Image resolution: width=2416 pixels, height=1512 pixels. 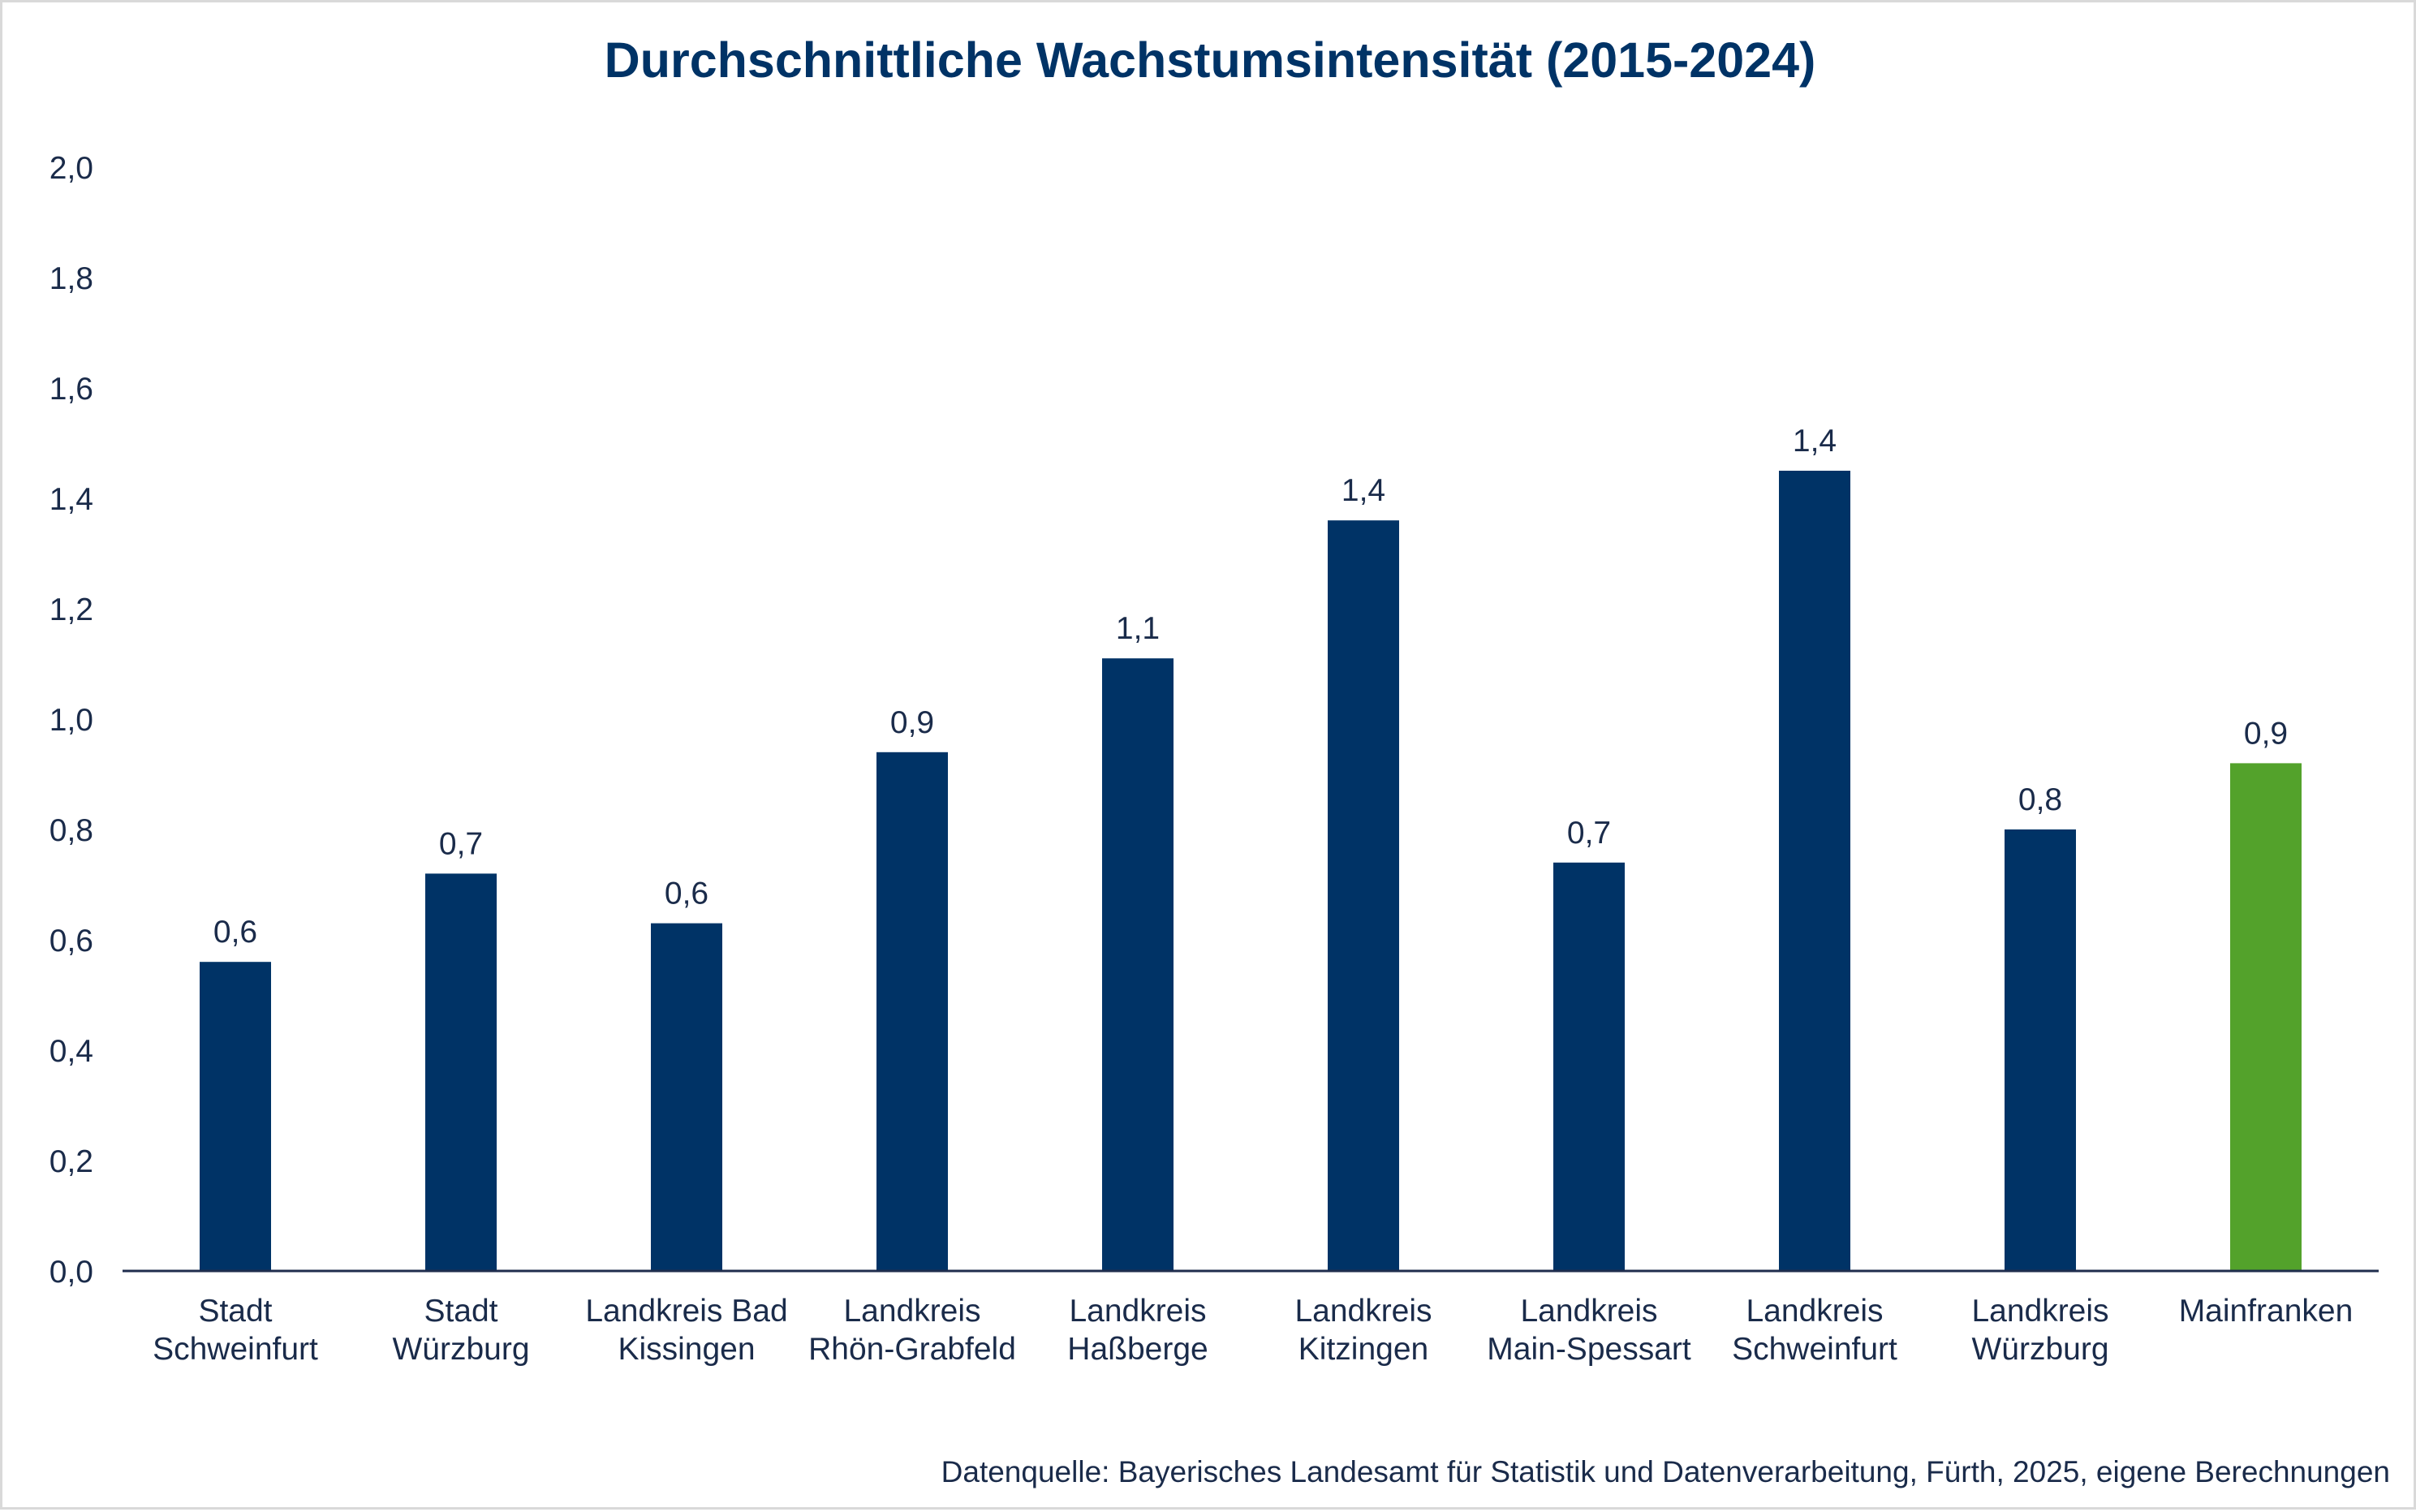 I want to click on x-tick-label: Main-Spessart, so click(x=1589, y=1350).